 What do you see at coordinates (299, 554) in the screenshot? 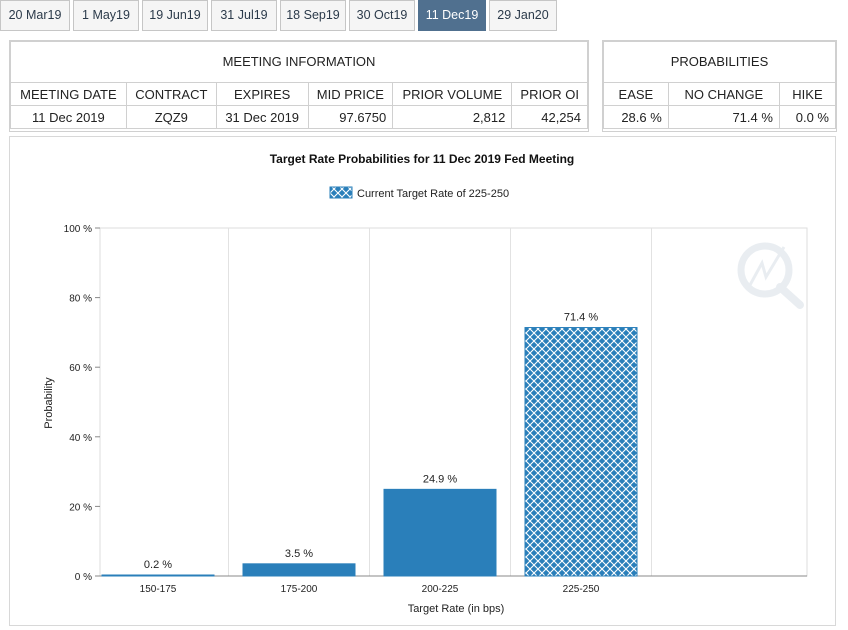
I see `data-label-175-200: 3.5 %` at bounding box center [299, 554].